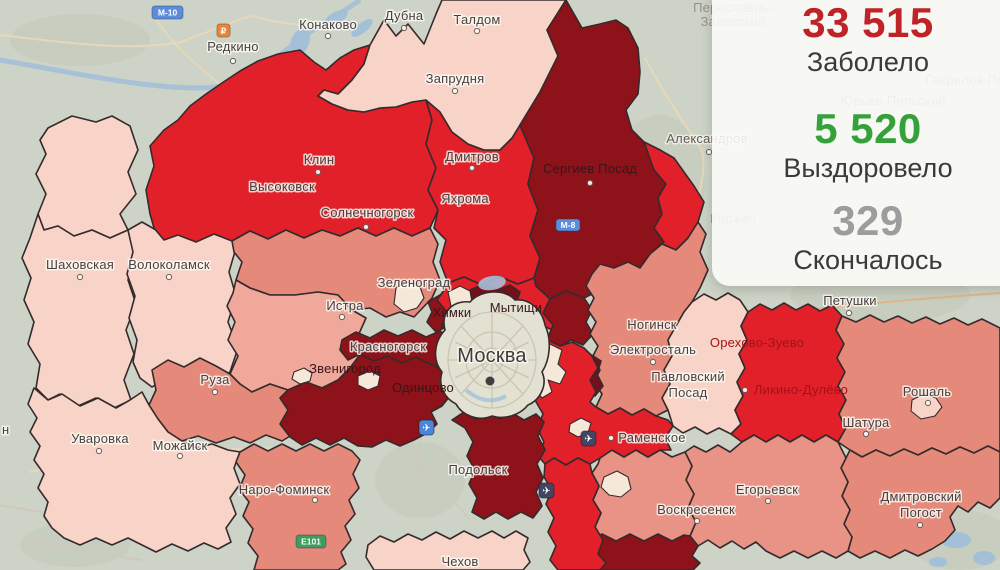 The width and height of the screenshot is (1000, 570). What do you see at coordinates (448, 550) in the screenshot?
I see `district-chekhov` at bounding box center [448, 550].